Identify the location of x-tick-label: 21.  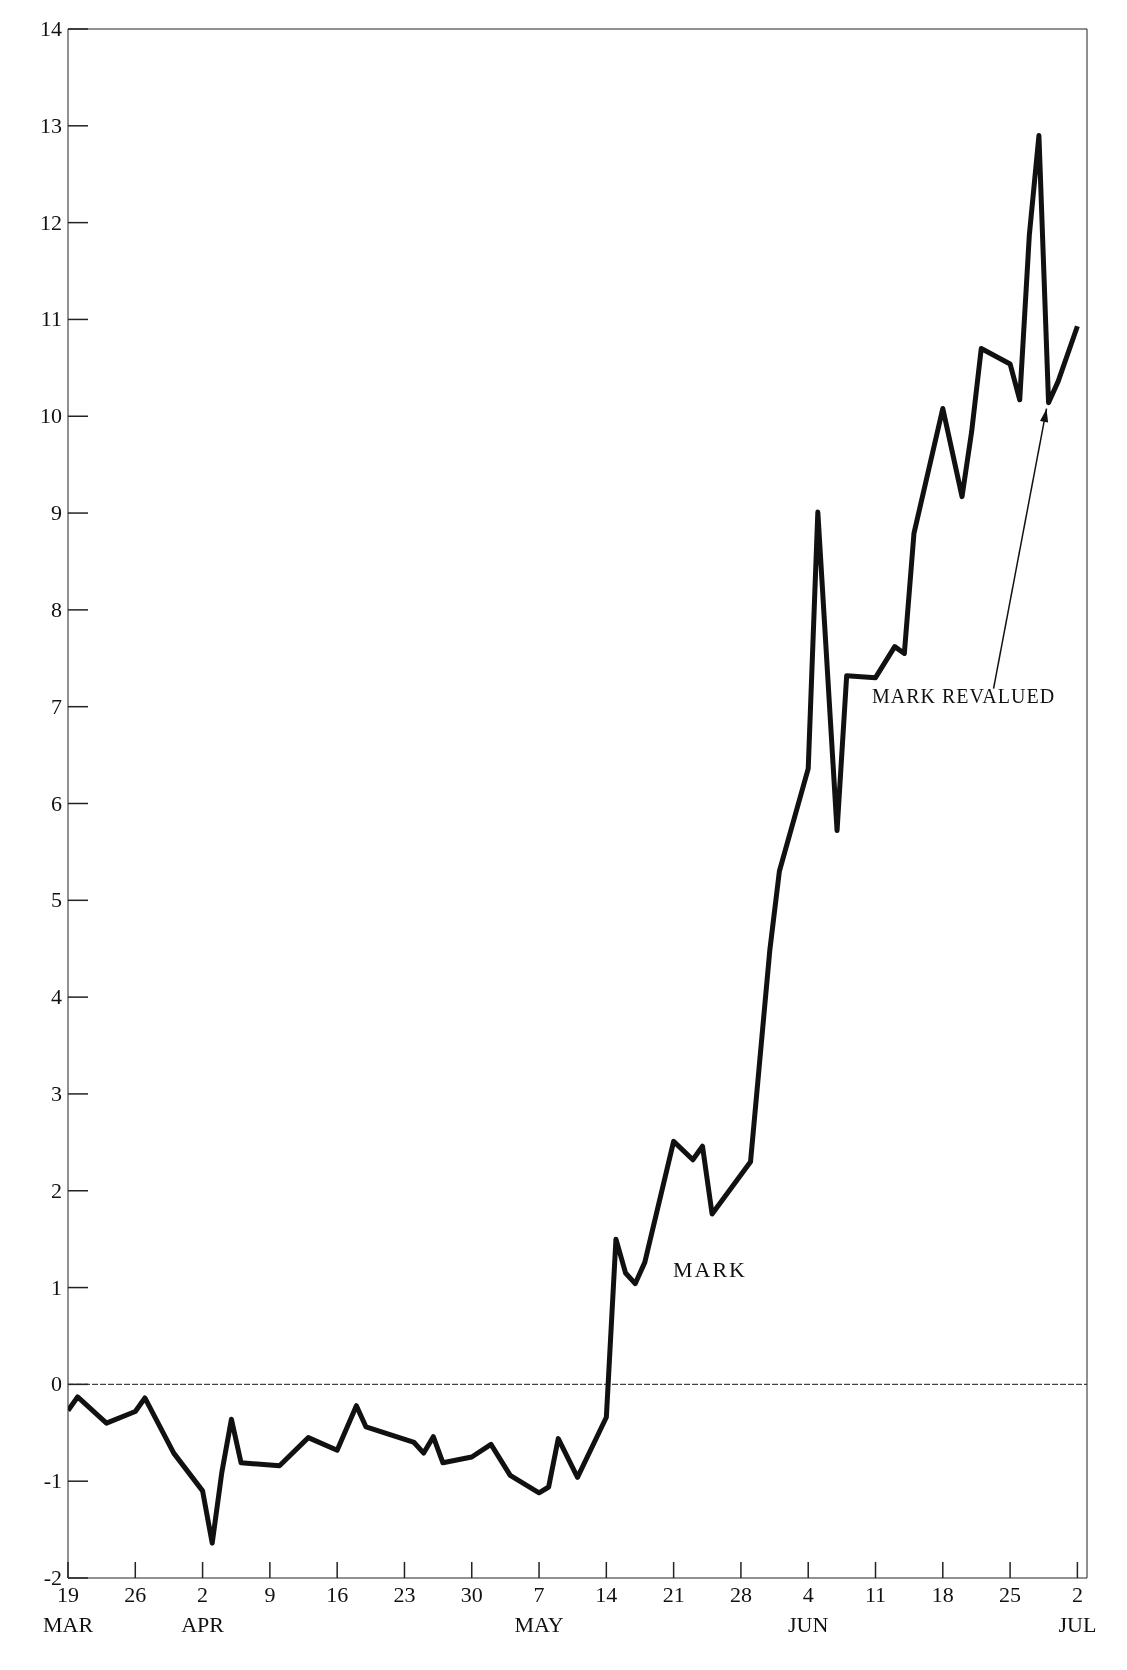
(673, 1594).